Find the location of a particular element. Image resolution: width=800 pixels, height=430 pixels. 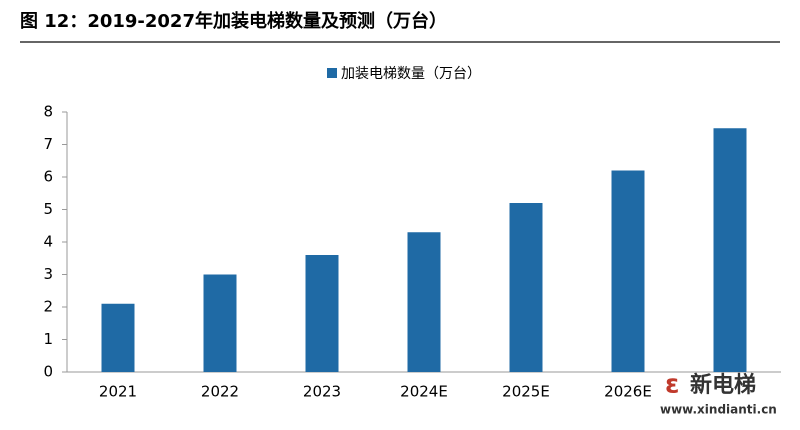

y-tick-label: 6 is located at coordinates (48, 177).